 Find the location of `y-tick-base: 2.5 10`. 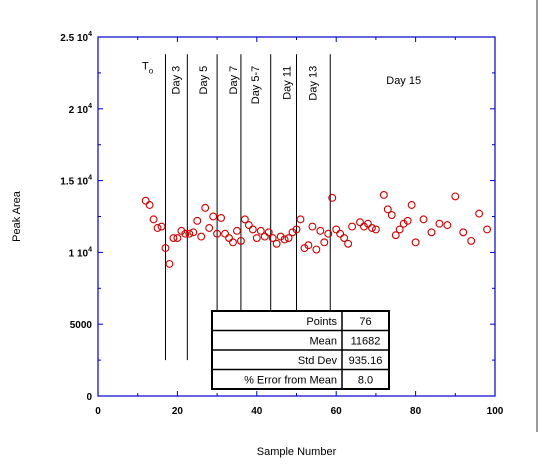

y-tick-base: 2.5 10 is located at coordinates (74, 38).